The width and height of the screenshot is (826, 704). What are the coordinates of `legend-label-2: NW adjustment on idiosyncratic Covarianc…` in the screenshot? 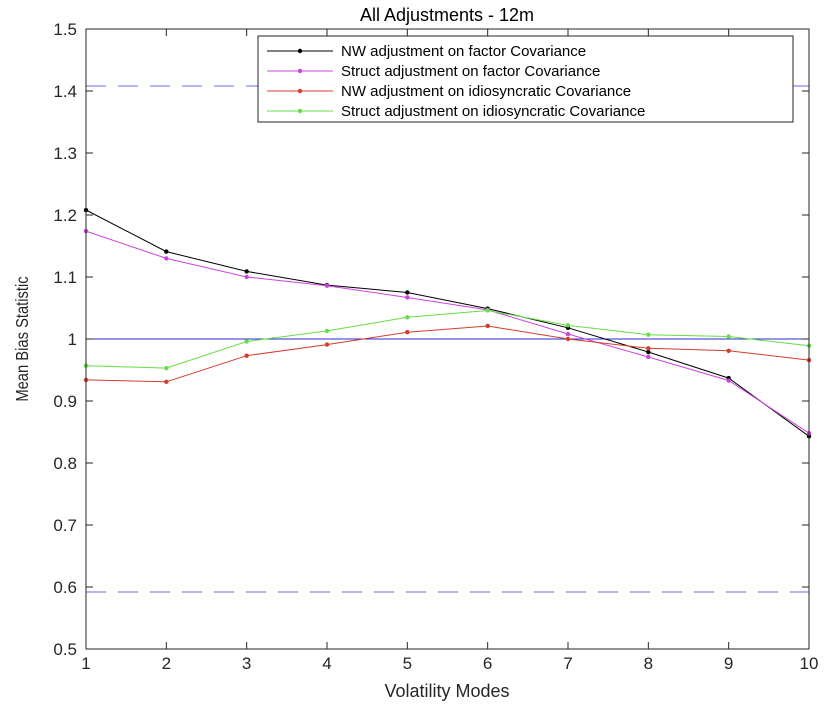 It's located at (486, 91).